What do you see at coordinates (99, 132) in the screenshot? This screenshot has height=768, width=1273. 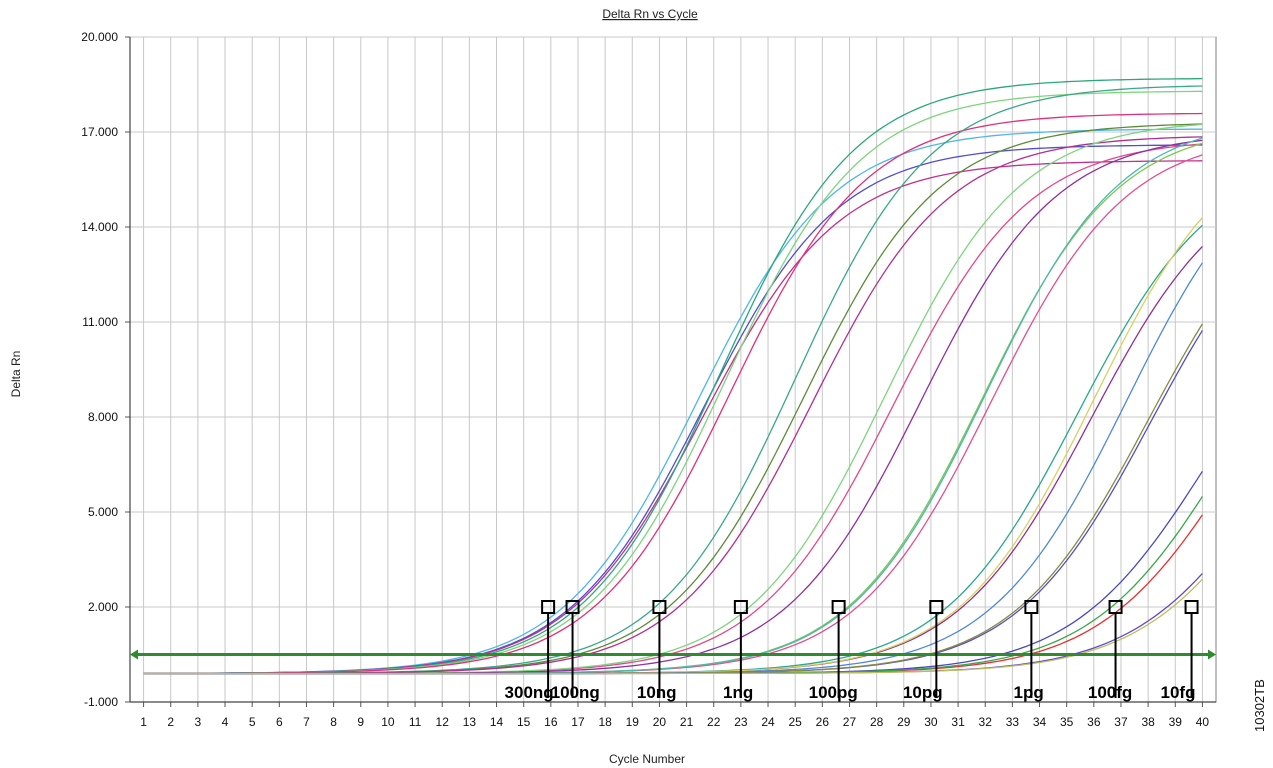 I see `y-tick-label: 17.000` at bounding box center [99, 132].